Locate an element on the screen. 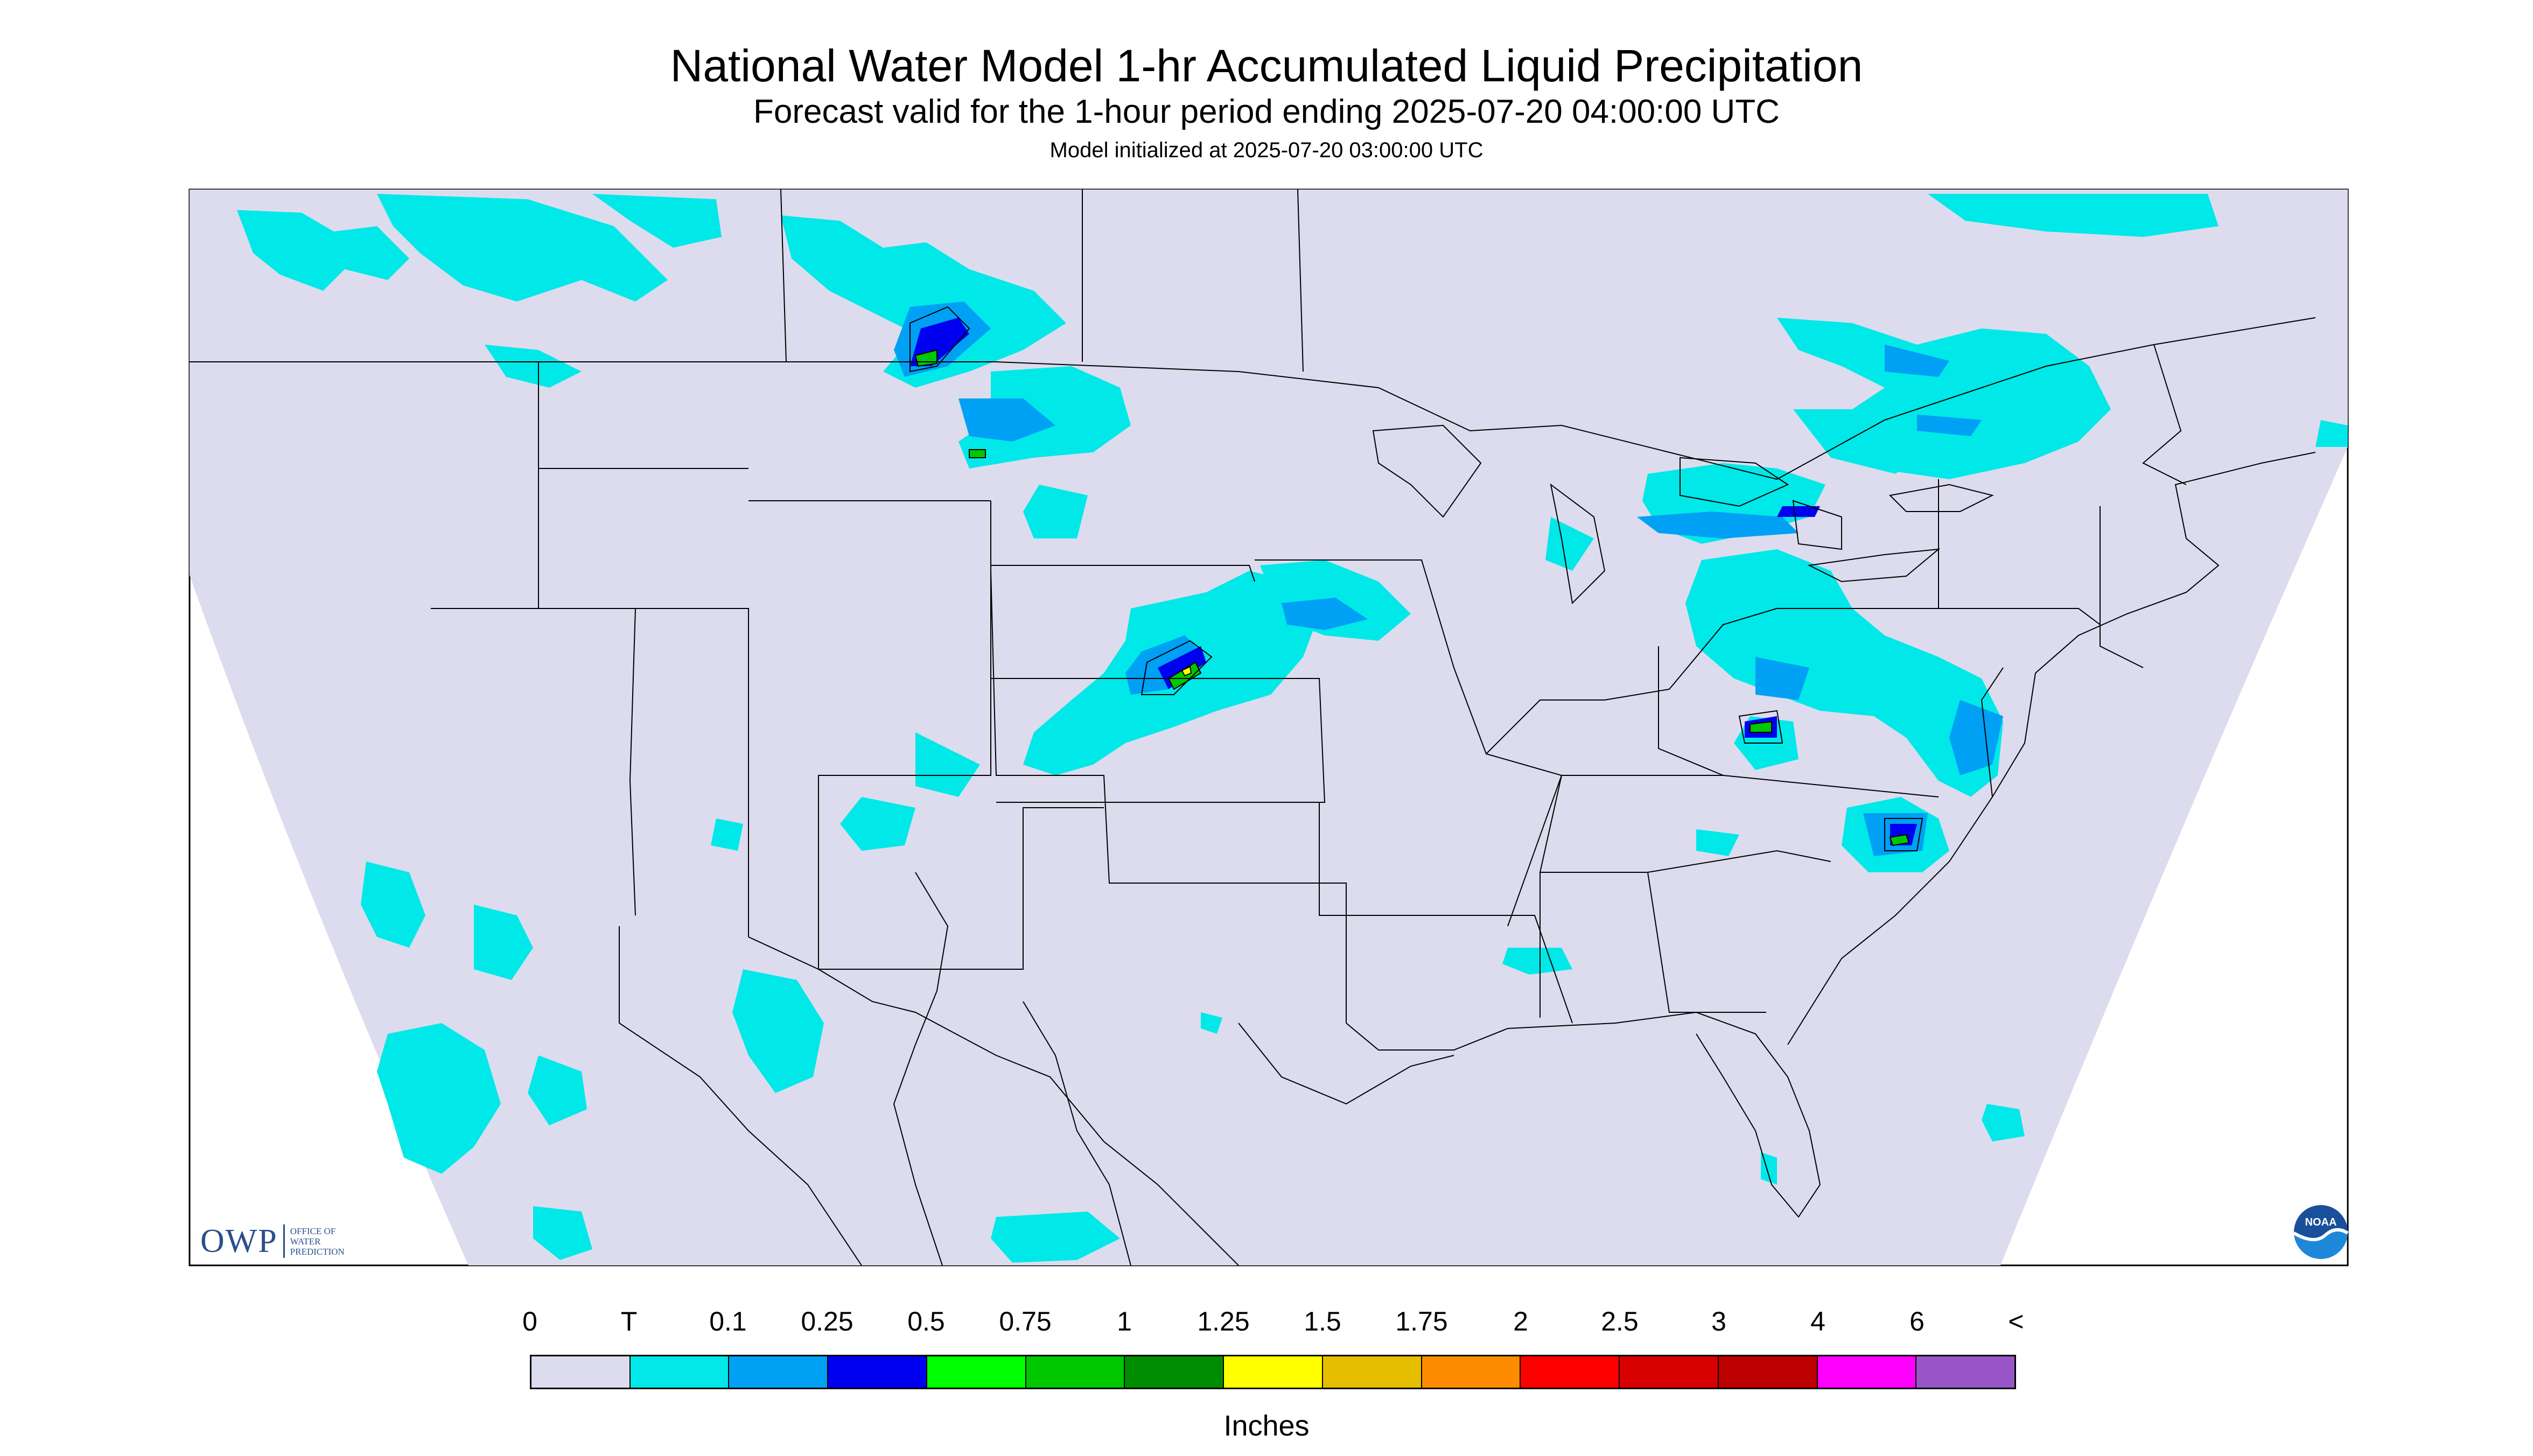 The image size is (2533, 1456). legend-tick-label: 2.5 is located at coordinates (1620, 1321).